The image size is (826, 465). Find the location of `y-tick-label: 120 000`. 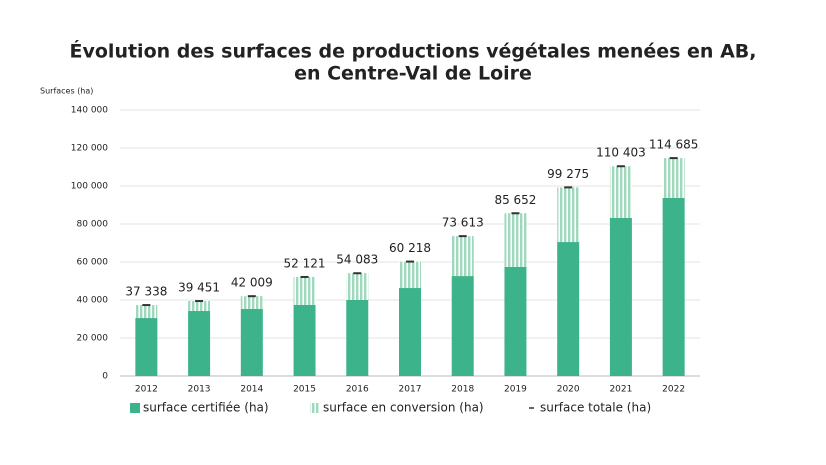

y-tick-label: 120 000 is located at coordinates (89, 149).